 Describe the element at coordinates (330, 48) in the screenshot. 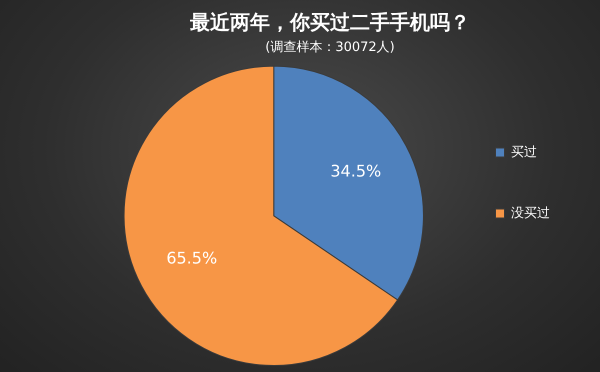

I see `chart-subtitle: (调查样本：30072人)` at that location.